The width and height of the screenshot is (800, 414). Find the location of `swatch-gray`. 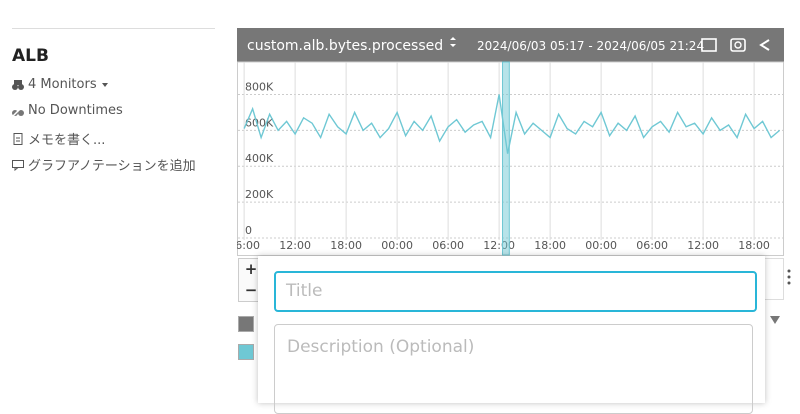

swatch-gray is located at coordinates (246, 324).